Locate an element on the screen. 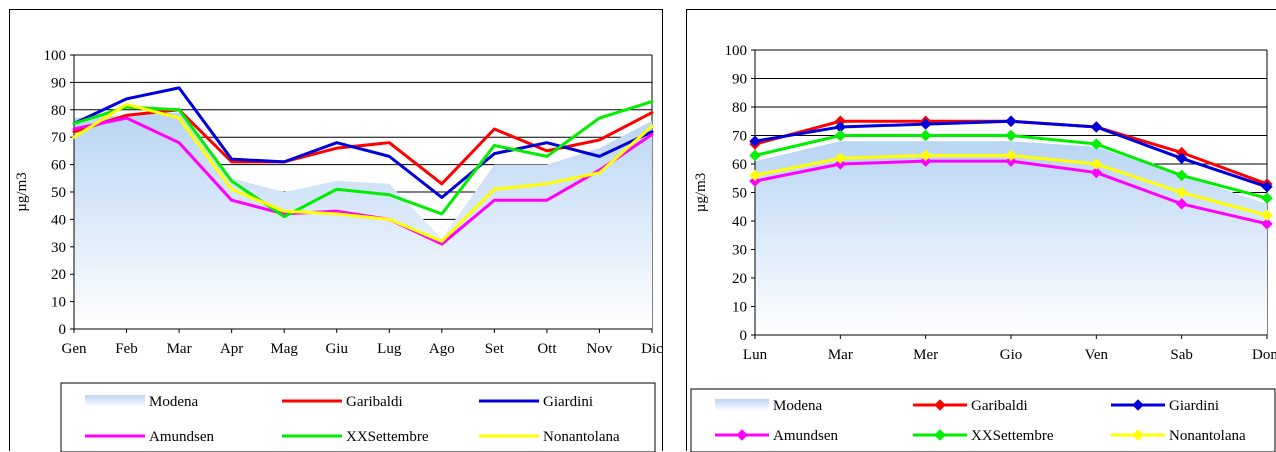 The width and height of the screenshot is (1276, 452). legend-marker-xxsettembre is located at coordinates (940, 435).